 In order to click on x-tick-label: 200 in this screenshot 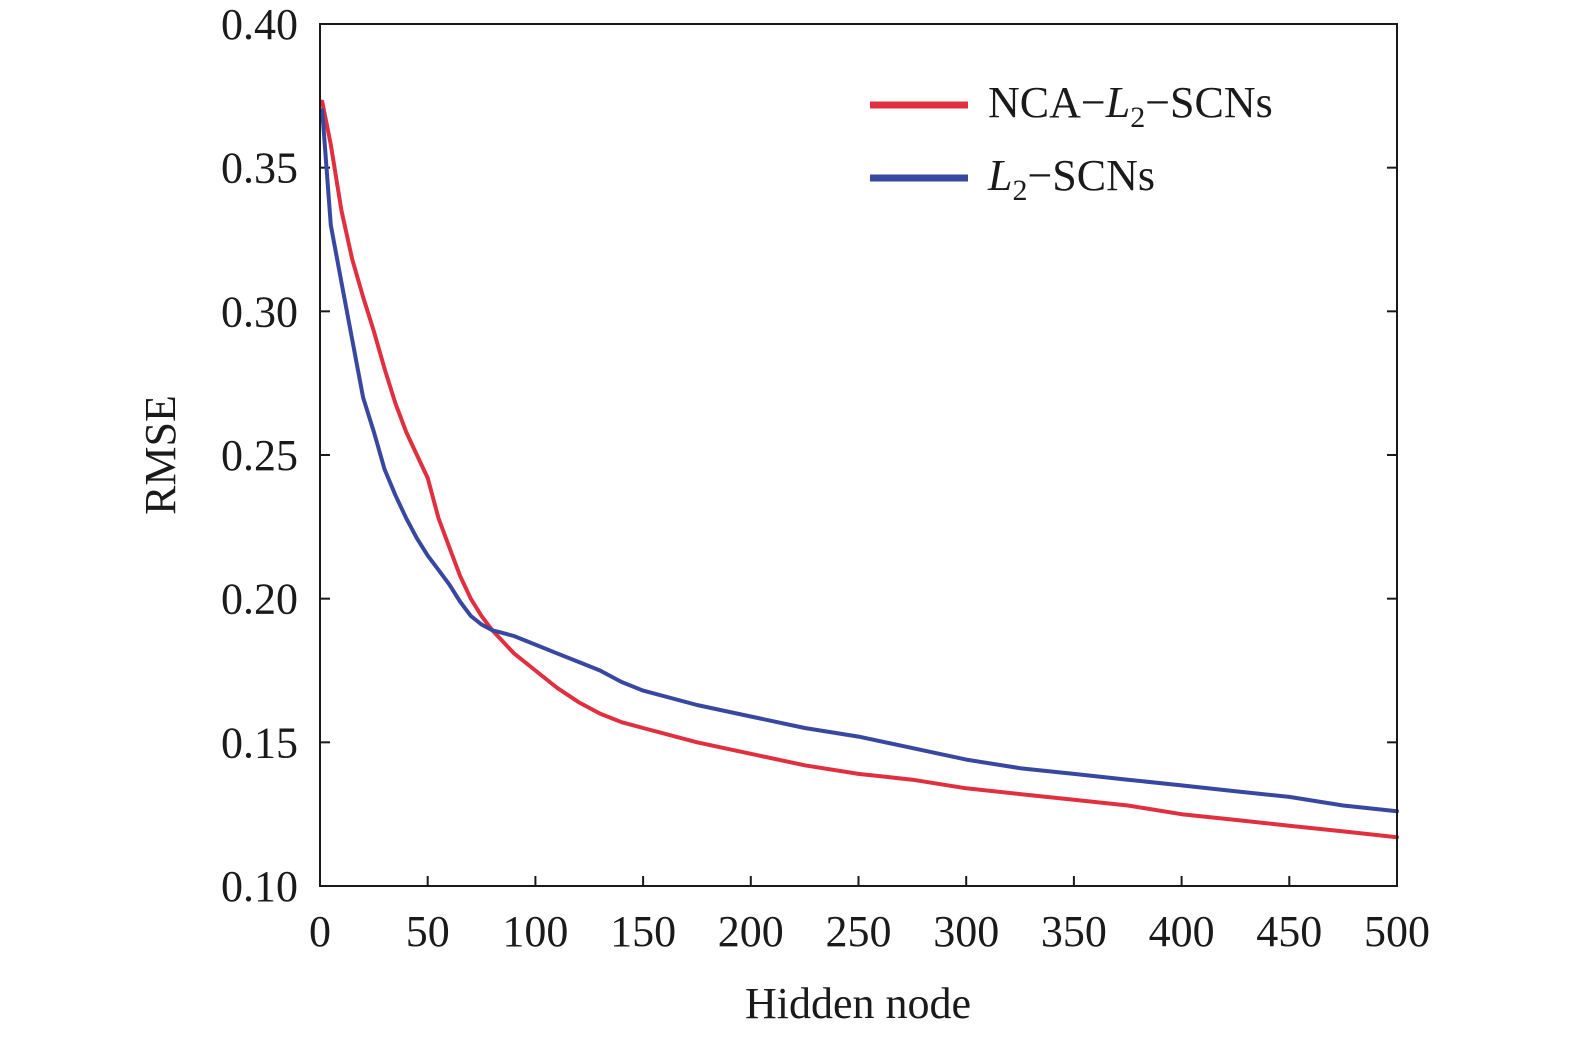, I will do `click(751, 931)`.